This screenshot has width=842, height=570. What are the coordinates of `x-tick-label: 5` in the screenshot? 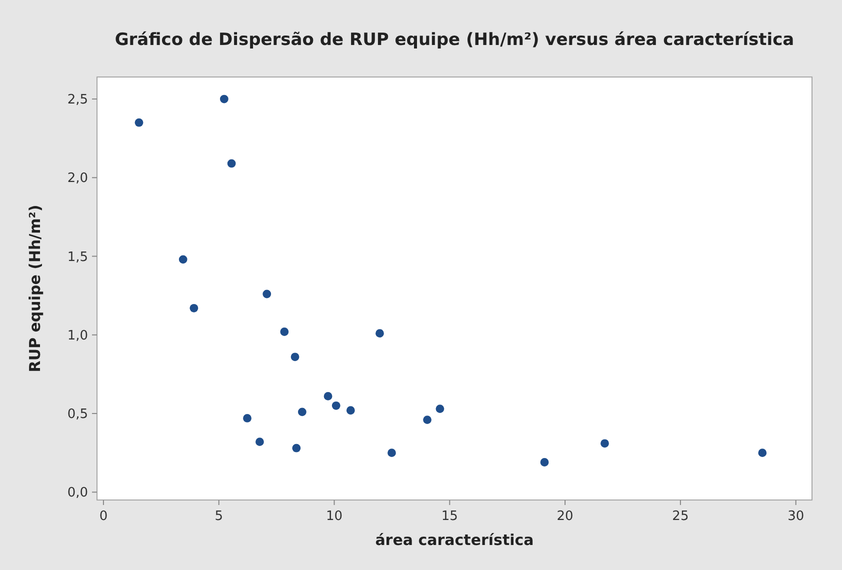 It's located at (218, 516).